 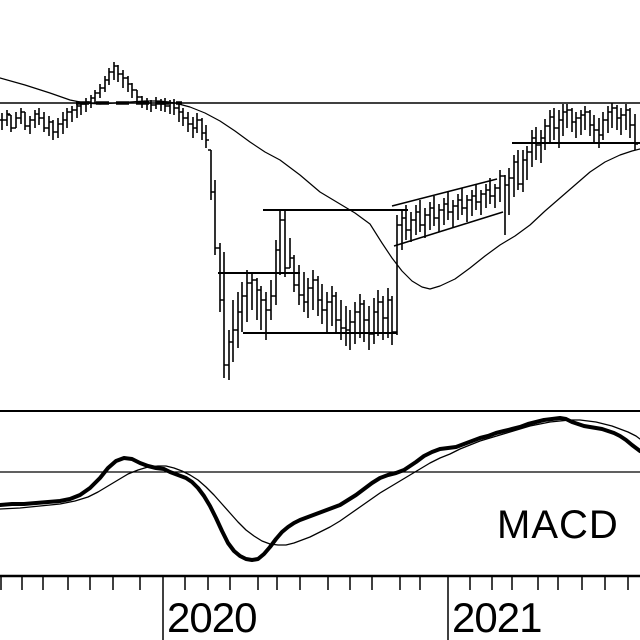 What do you see at coordinates (444, 192) in the screenshot?
I see `channel-upper-line` at bounding box center [444, 192].